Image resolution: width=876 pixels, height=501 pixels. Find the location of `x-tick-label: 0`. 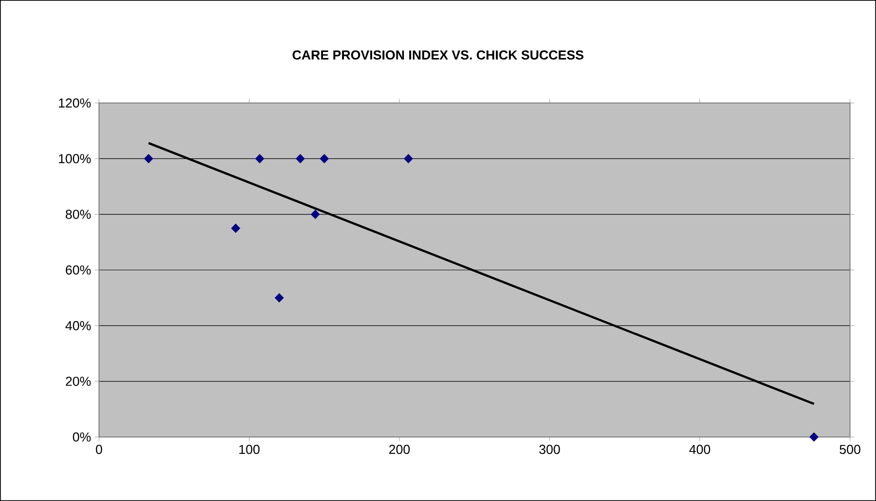

x-tick-label: 0 is located at coordinates (99, 449).